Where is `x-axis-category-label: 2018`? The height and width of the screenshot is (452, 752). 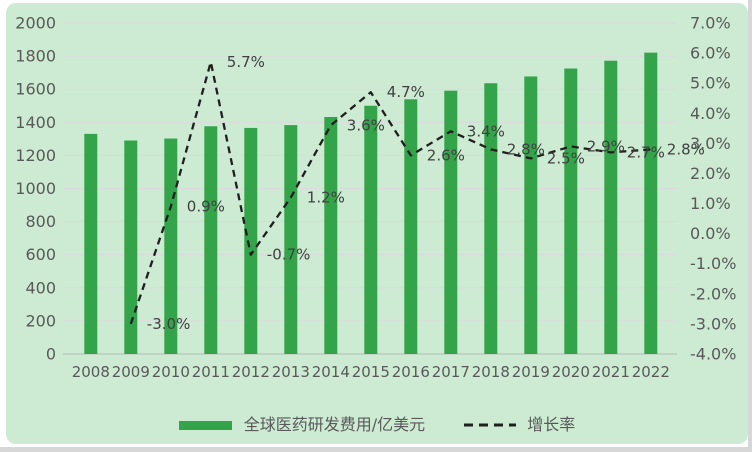
x-axis-category-label: 2018 is located at coordinates (491, 372).